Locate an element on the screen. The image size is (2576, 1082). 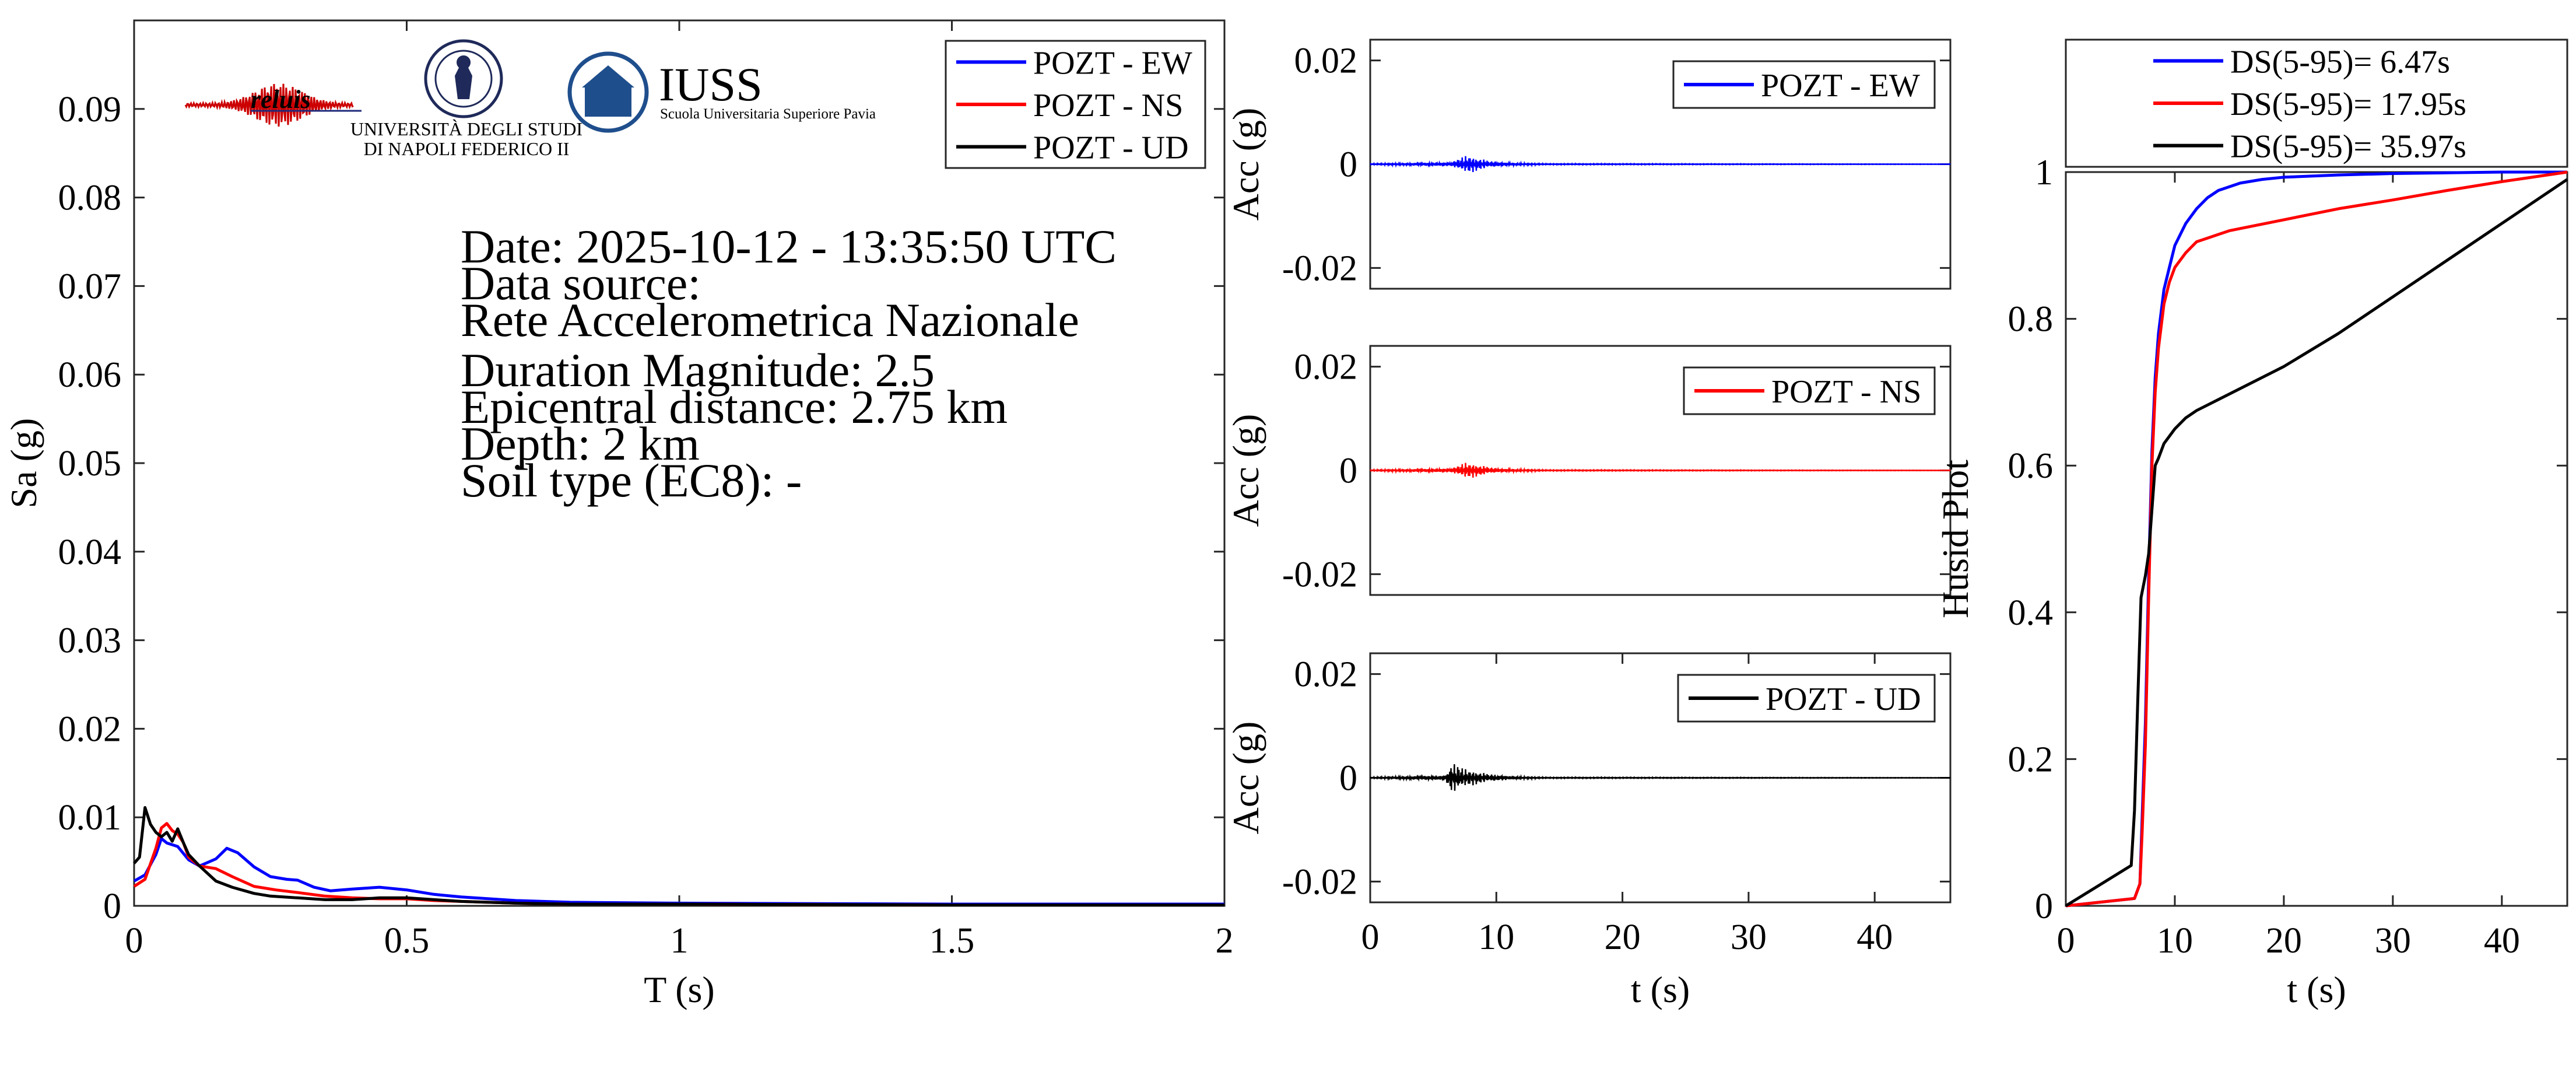
spectrum-legend-label: POZT - EW is located at coordinates (1112, 63).